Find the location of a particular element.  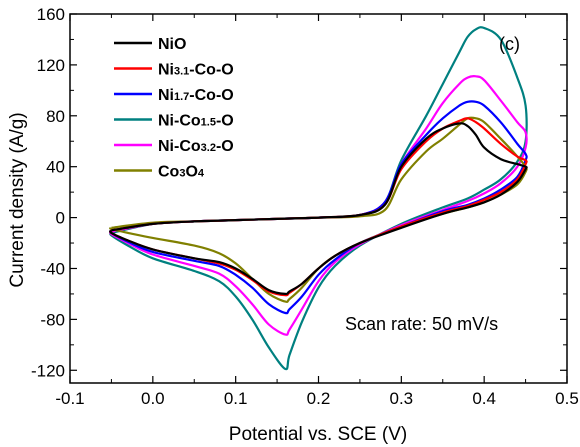

y-tick-label: -80 is located at coordinates (52, 319).